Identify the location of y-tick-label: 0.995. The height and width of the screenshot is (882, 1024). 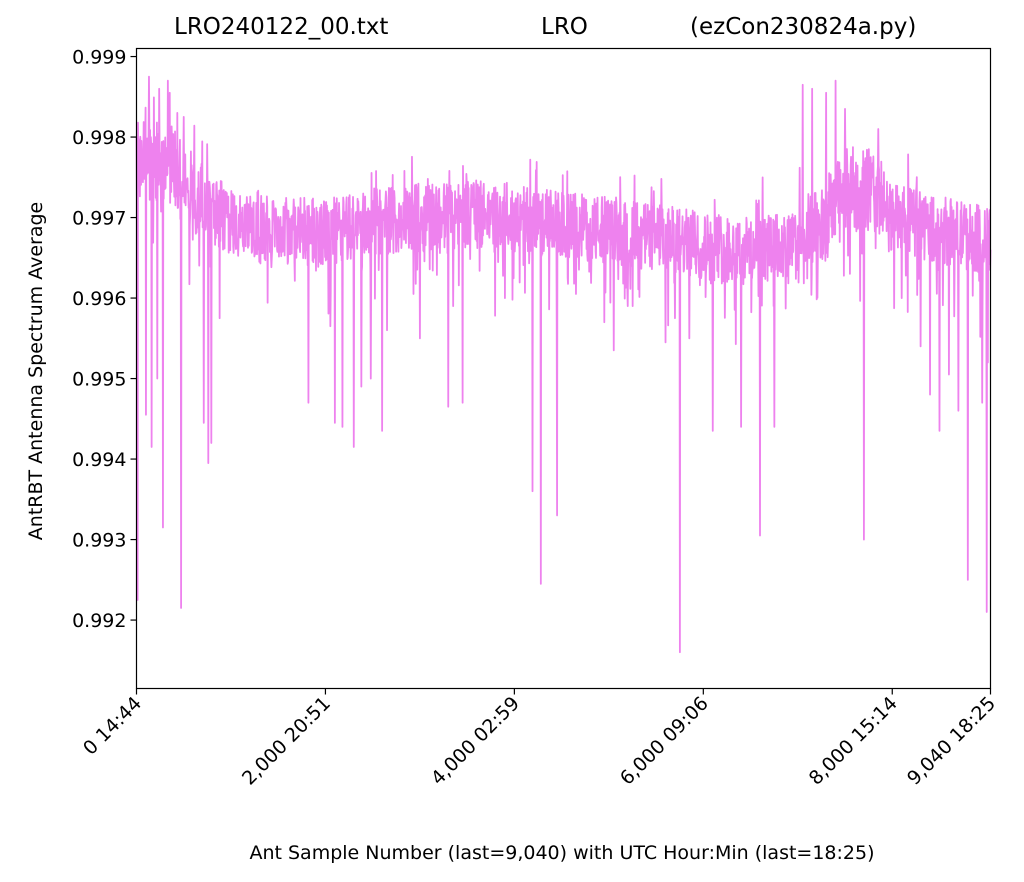
(99, 380).